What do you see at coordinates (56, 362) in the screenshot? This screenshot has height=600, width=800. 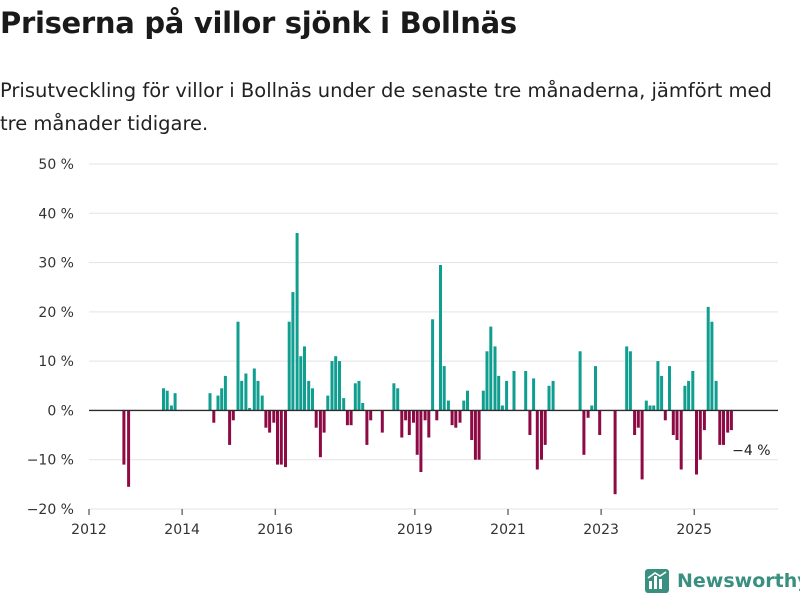 I see `y-tick-label: 10 %` at bounding box center [56, 362].